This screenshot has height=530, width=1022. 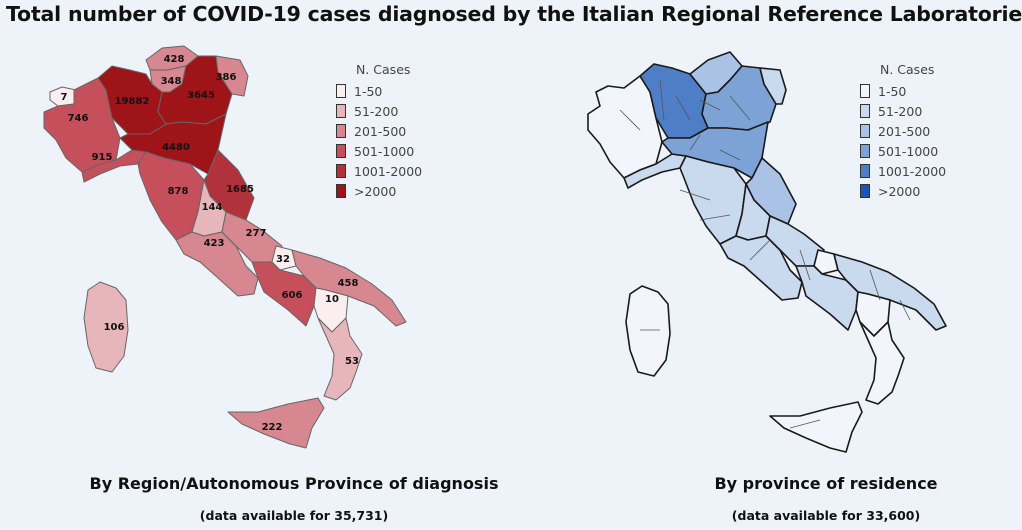 What do you see at coordinates (773, 86) in the screenshot?
I see `province-area-friuli` at bounding box center [773, 86].